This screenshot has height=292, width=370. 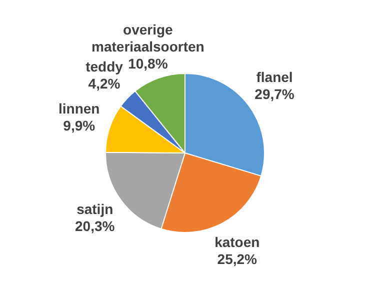 I want to click on data-label: 4,2%, so click(x=104, y=83).